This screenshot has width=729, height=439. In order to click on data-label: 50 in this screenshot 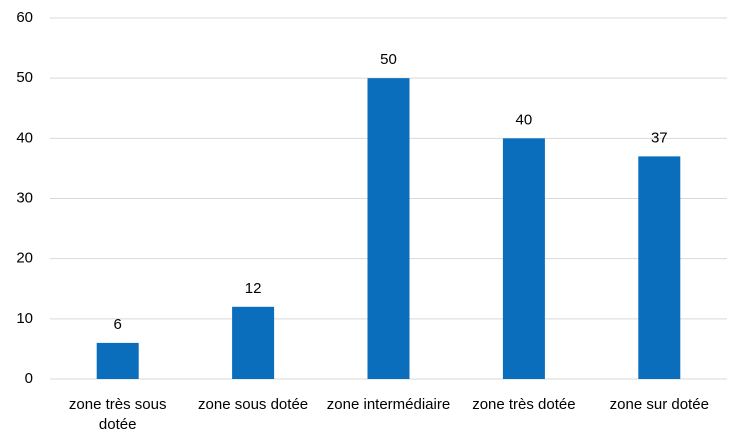, I will do `click(388, 59)`.